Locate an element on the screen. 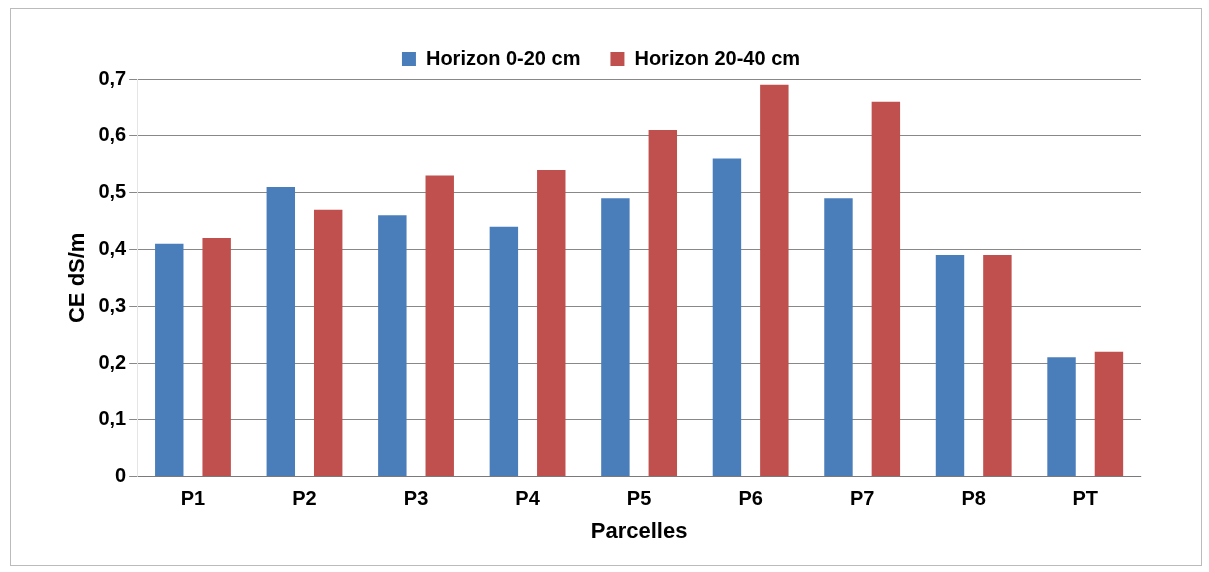  y-axis-title: CE dS/m is located at coordinates (77, 278).